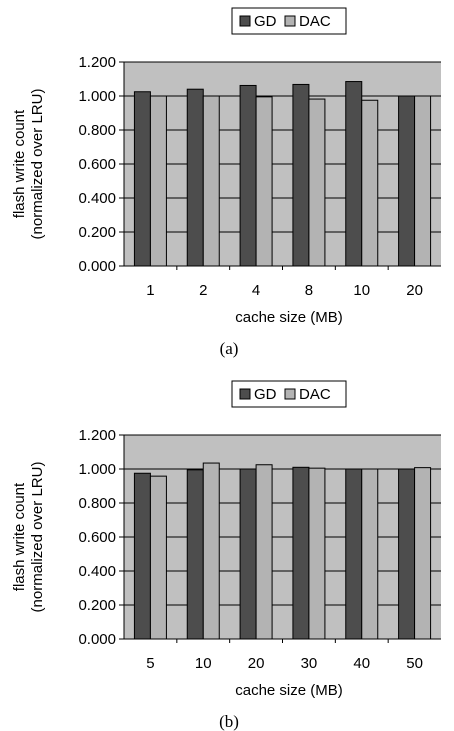 This screenshot has height=731, width=454. I want to click on x-tick-label: 4, so click(256, 290).